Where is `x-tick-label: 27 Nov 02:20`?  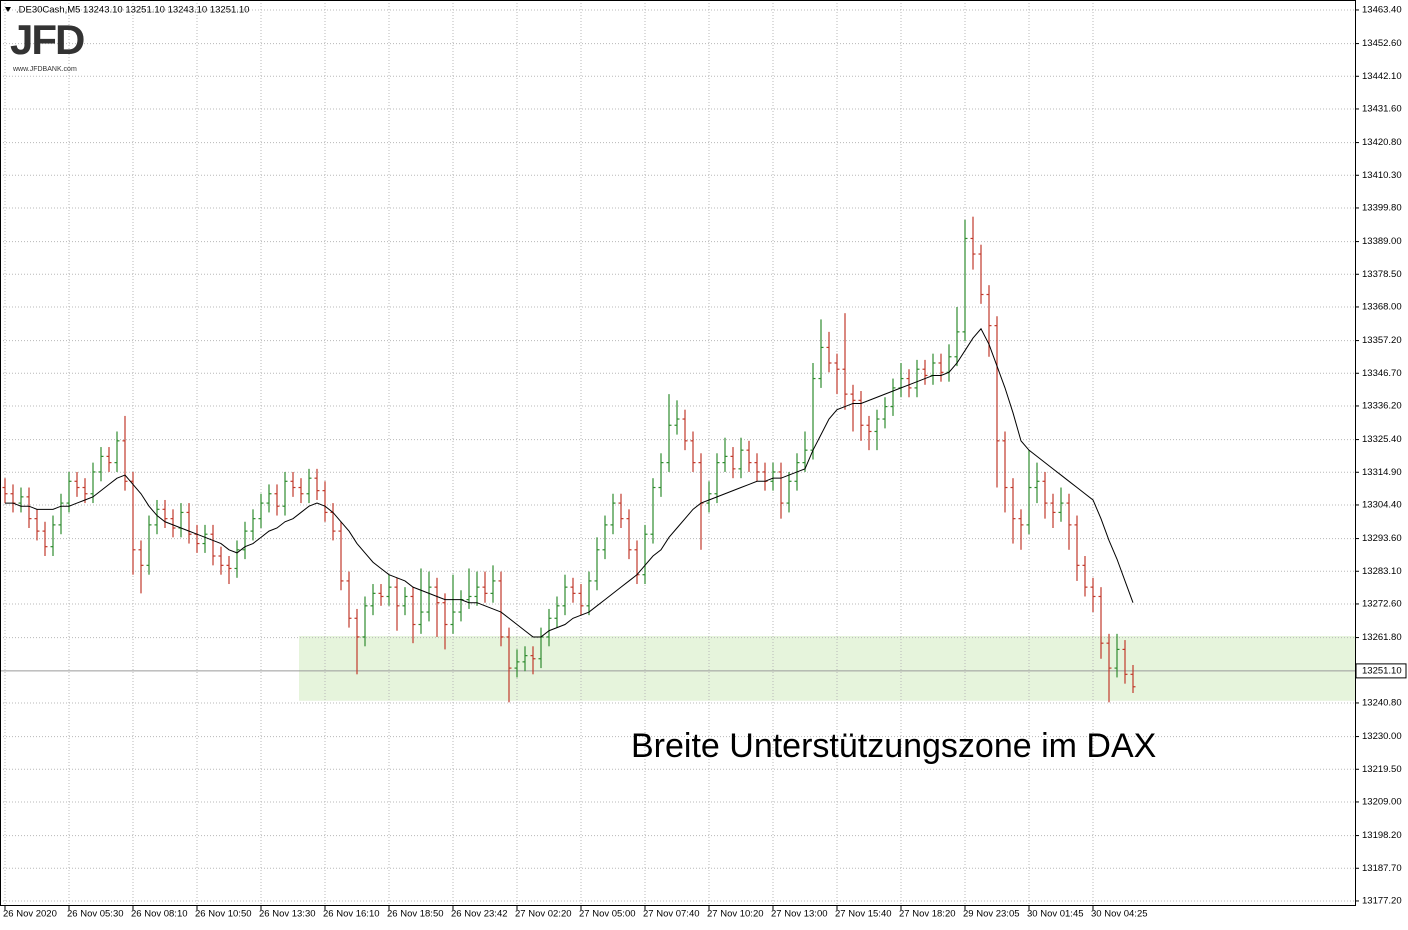
x-tick-label: 27 Nov 02:20 is located at coordinates (543, 914).